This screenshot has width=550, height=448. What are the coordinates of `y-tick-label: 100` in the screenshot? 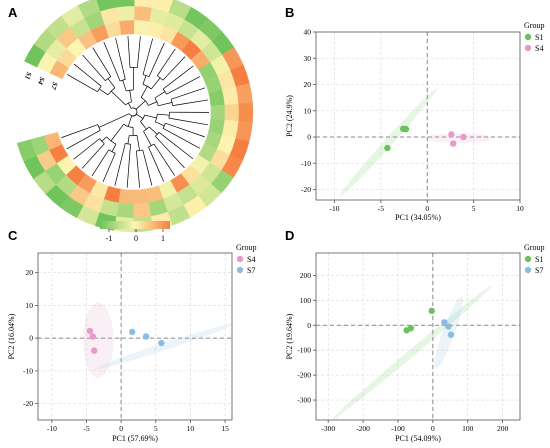 It's located at (306, 300).